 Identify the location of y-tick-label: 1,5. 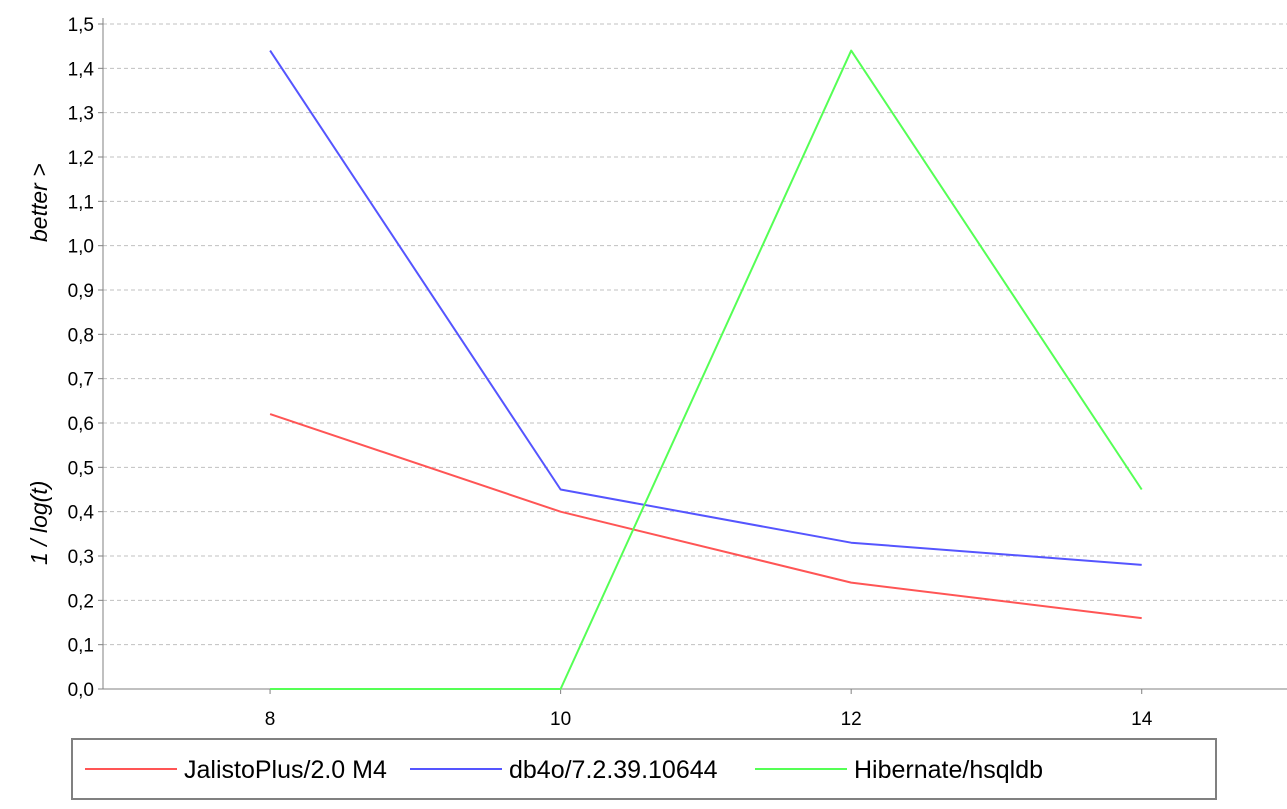
(81, 25).